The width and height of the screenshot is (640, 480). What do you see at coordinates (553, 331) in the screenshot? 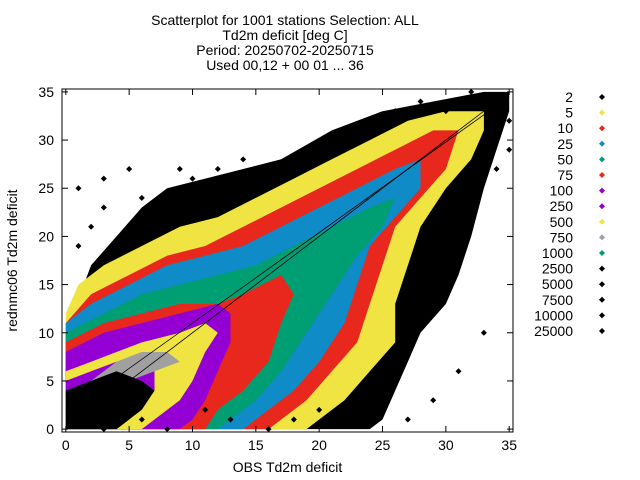
I see `legend-label: 25000` at bounding box center [553, 331].